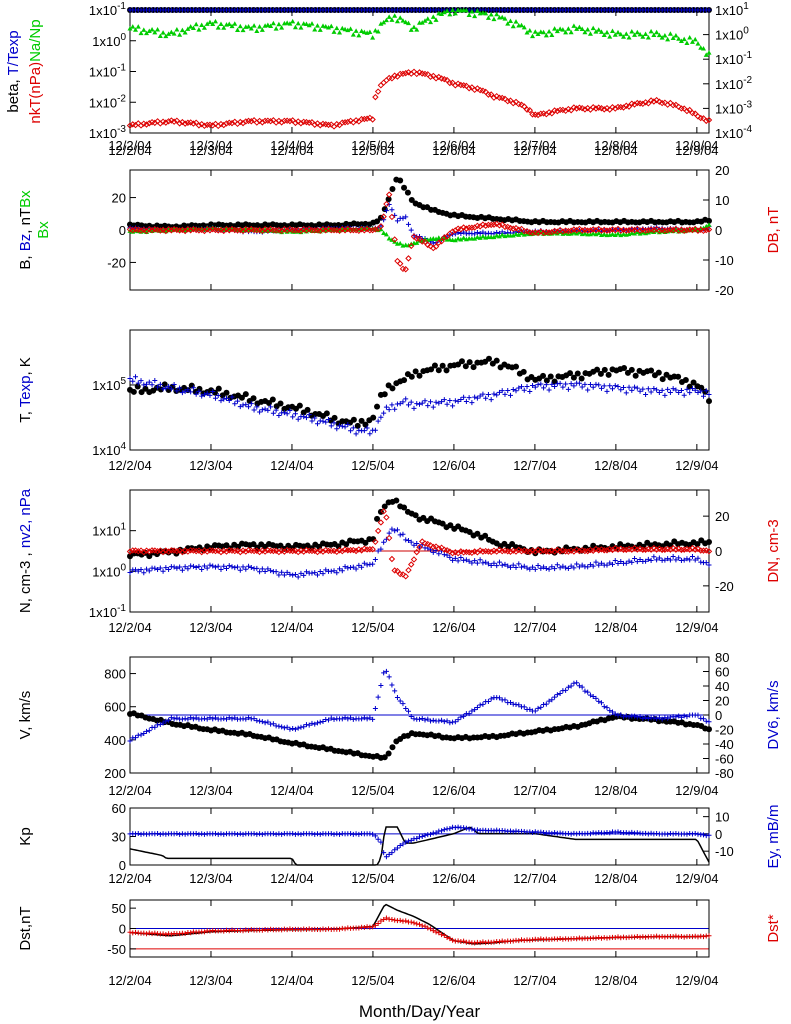  Describe the element at coordinates (129, 145) in the screenshot. I see `x-tick-label: 12/2/04` at that location.